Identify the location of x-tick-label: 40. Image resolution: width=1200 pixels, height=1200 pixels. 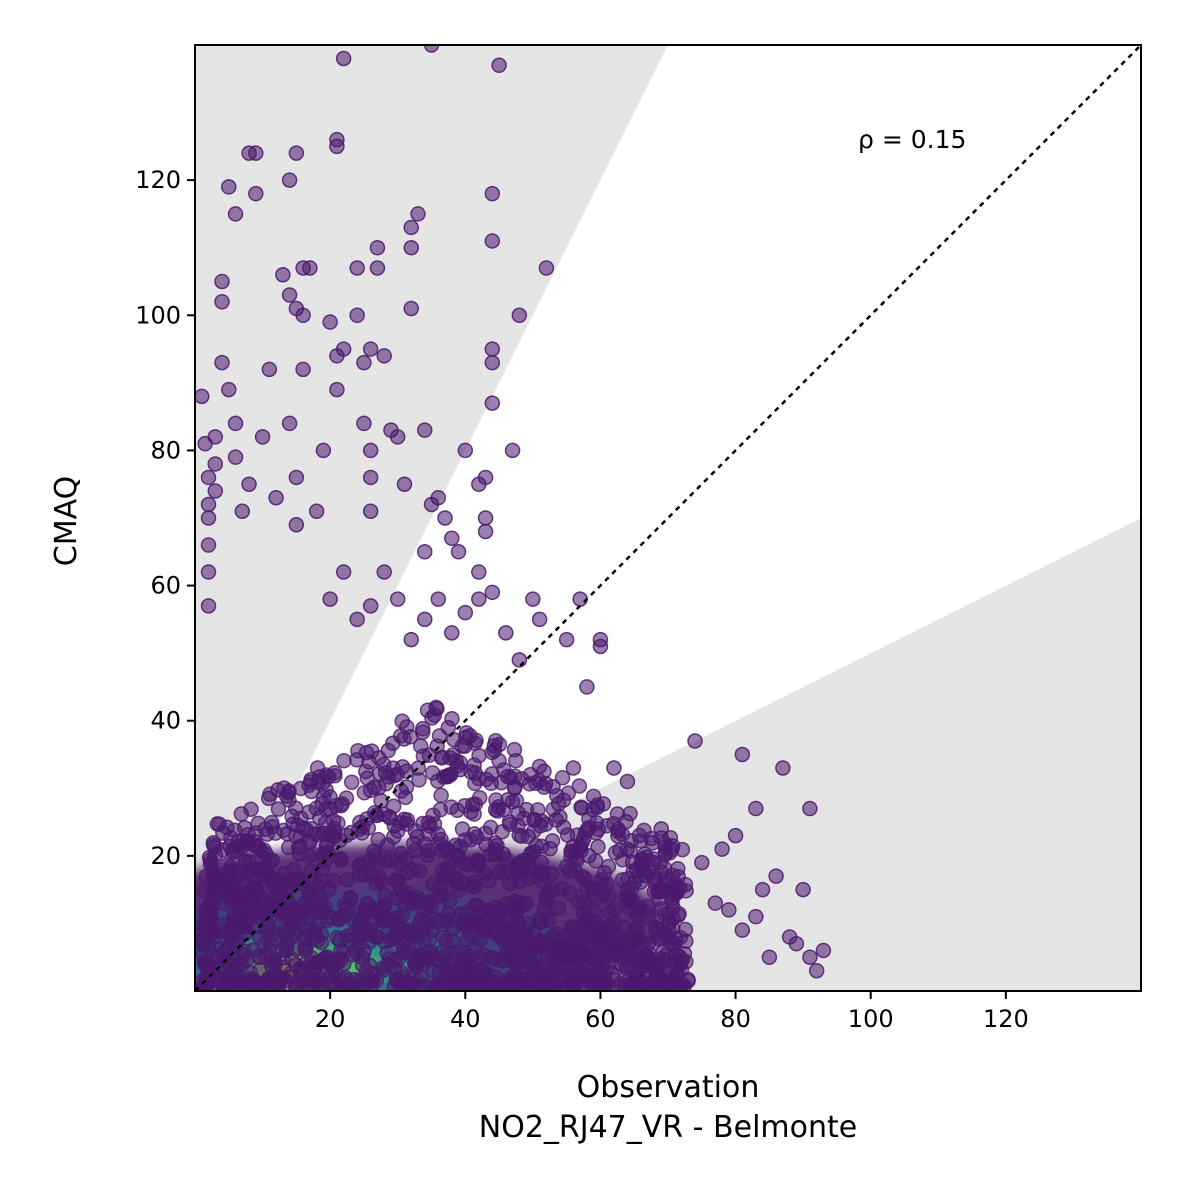
(465, 1019).